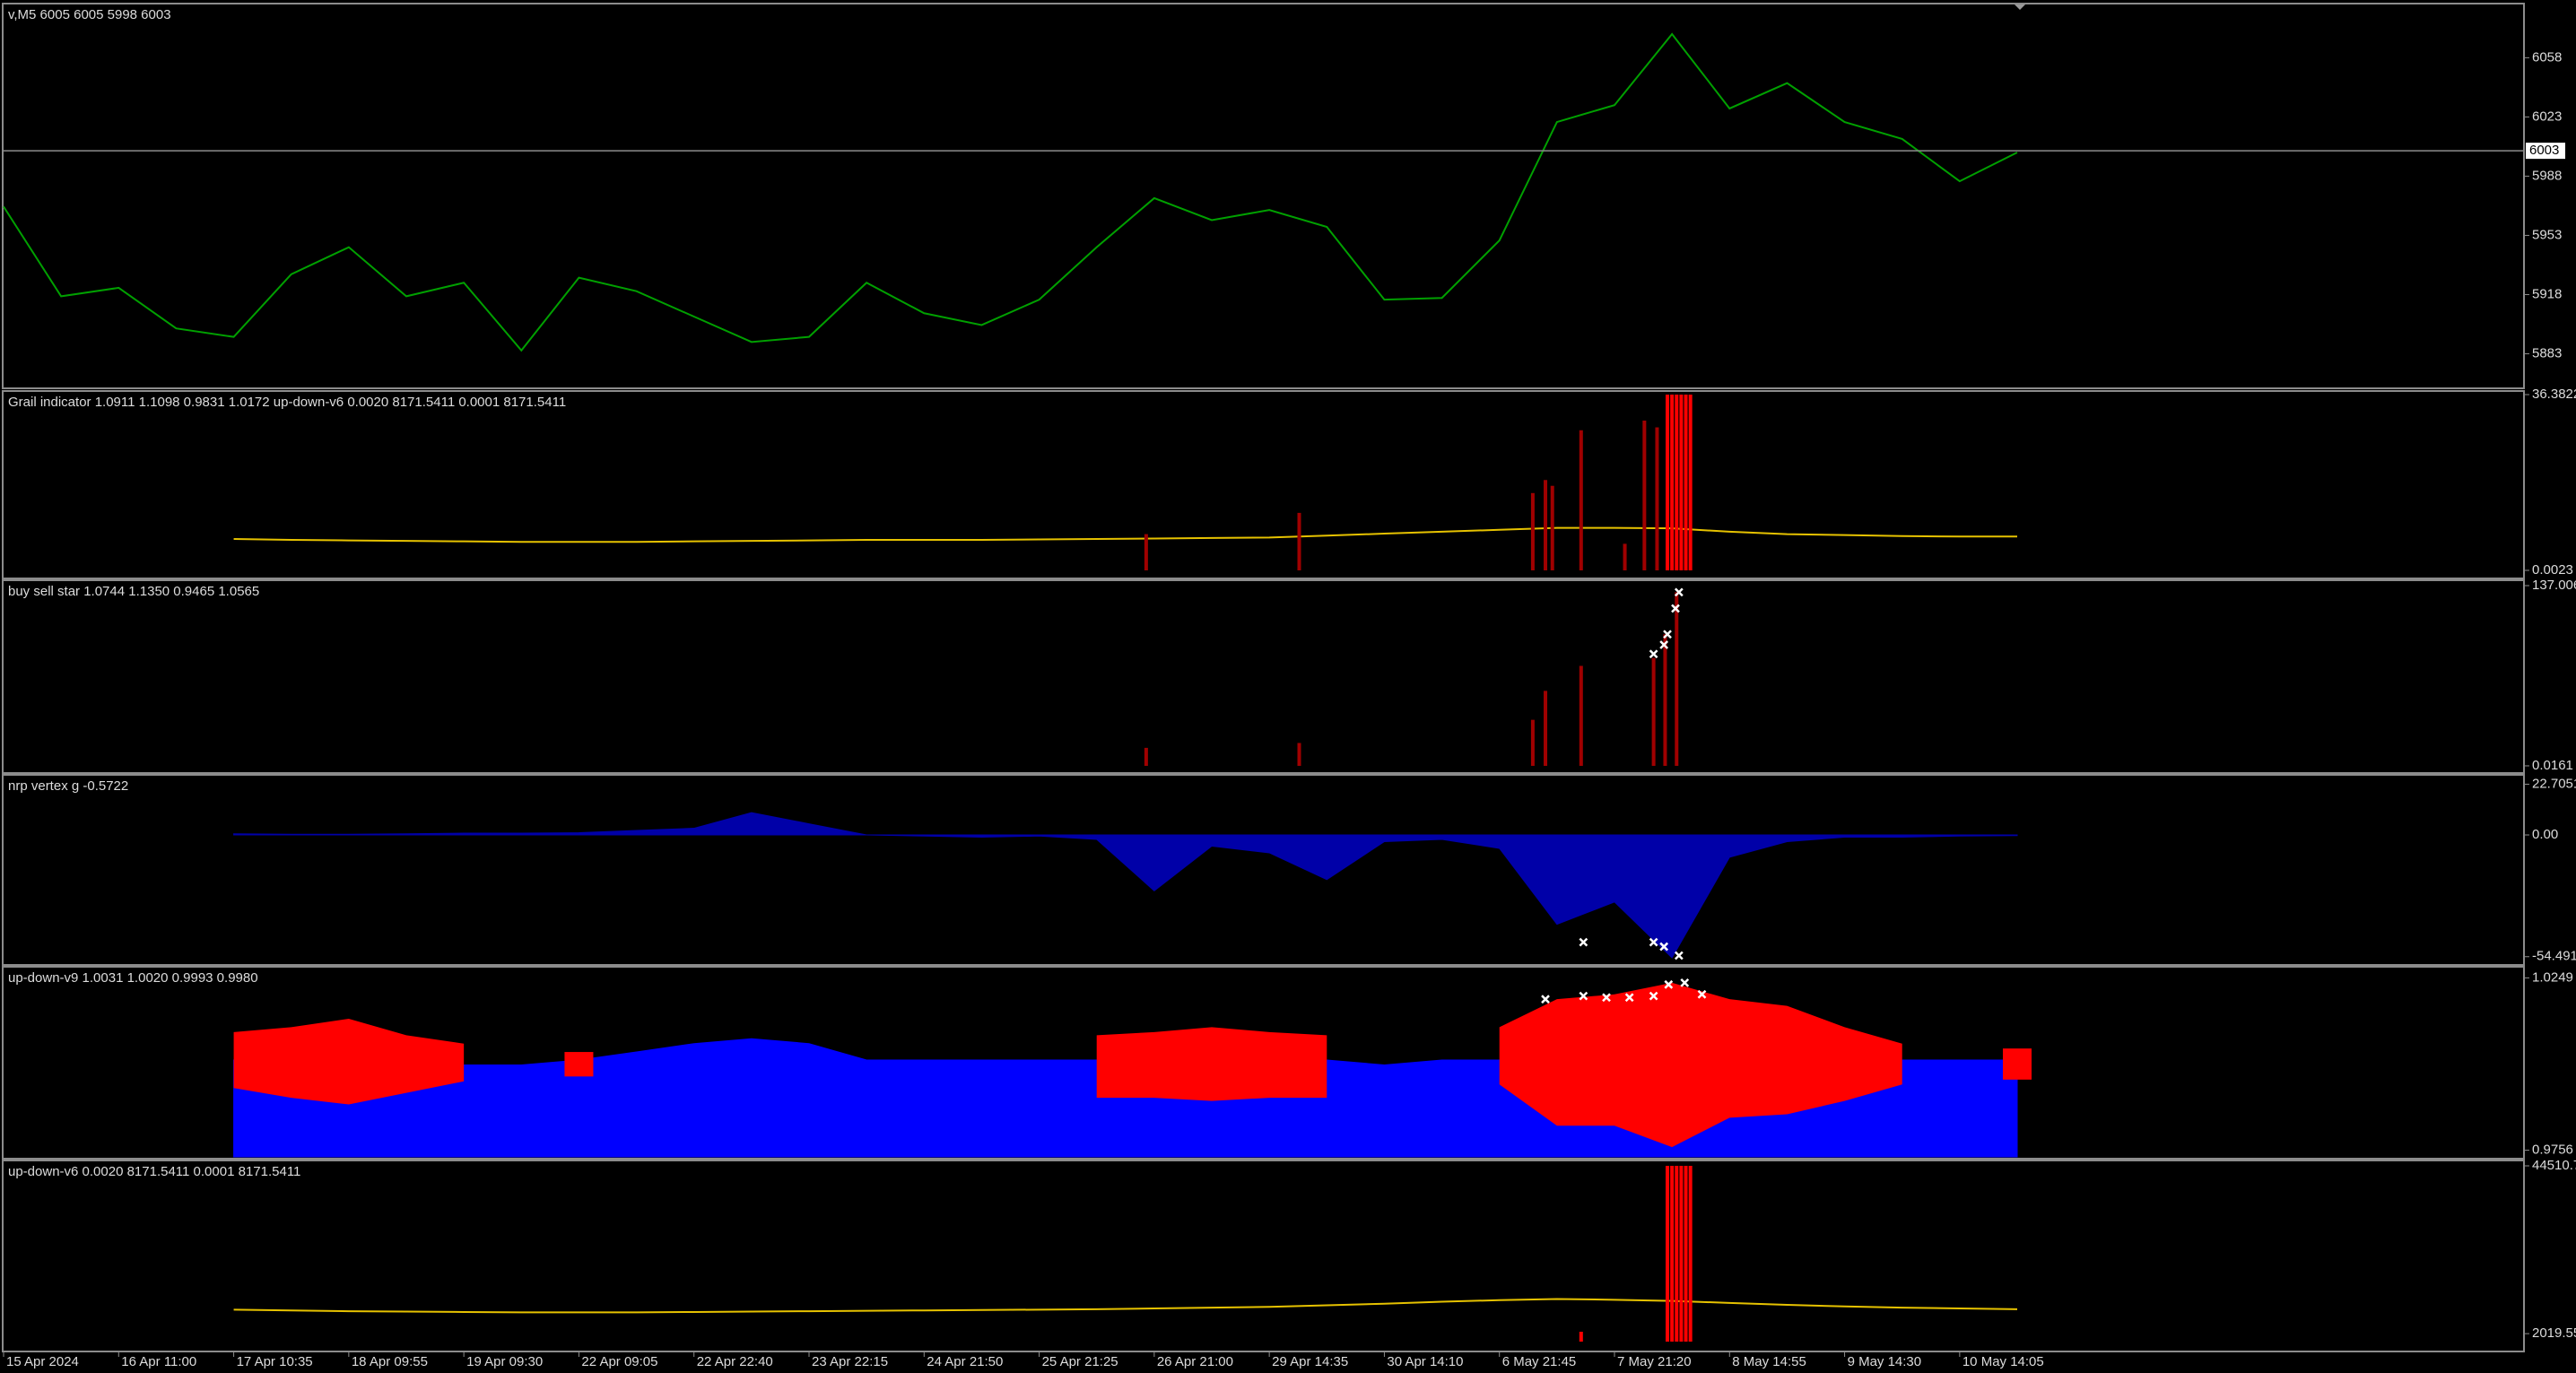  Describe the element at coordinates (2003, 1361) in the screenshot. I see `x-tick-label: 10 May 14:05` at that location.